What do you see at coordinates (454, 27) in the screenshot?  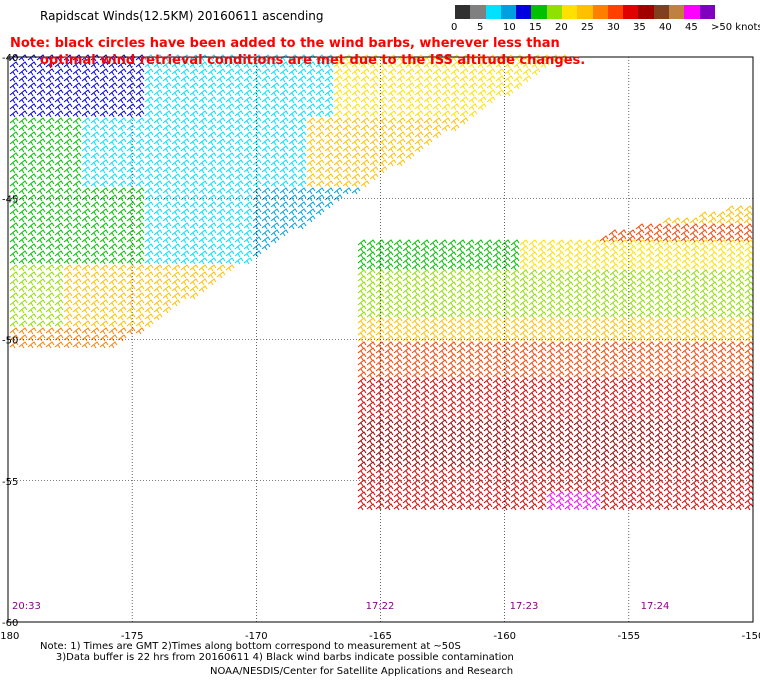 I see `legend-label: 0` at bounding box center [454, 27].